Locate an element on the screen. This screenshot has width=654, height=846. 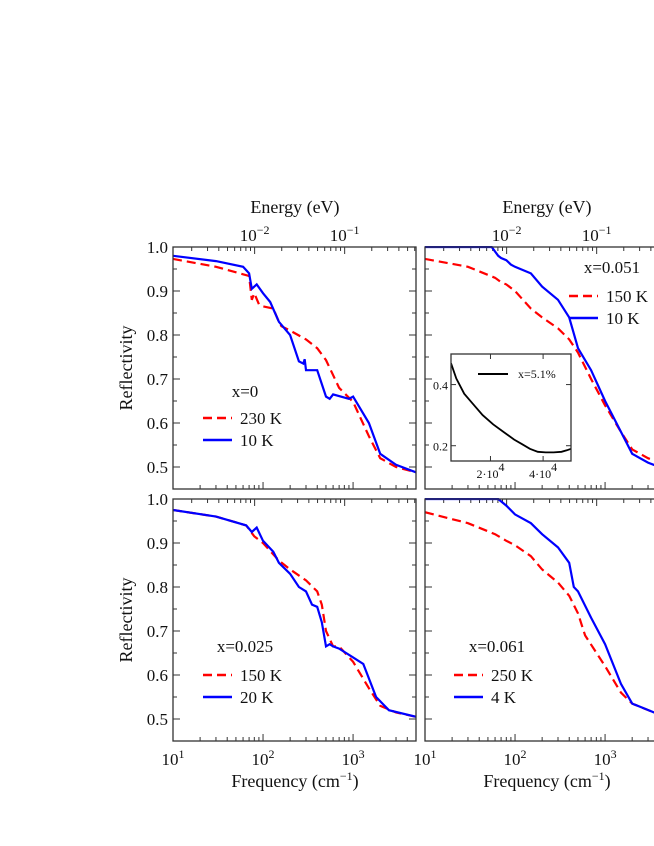
panel-bottom-left is located at coordinates (294, 620).